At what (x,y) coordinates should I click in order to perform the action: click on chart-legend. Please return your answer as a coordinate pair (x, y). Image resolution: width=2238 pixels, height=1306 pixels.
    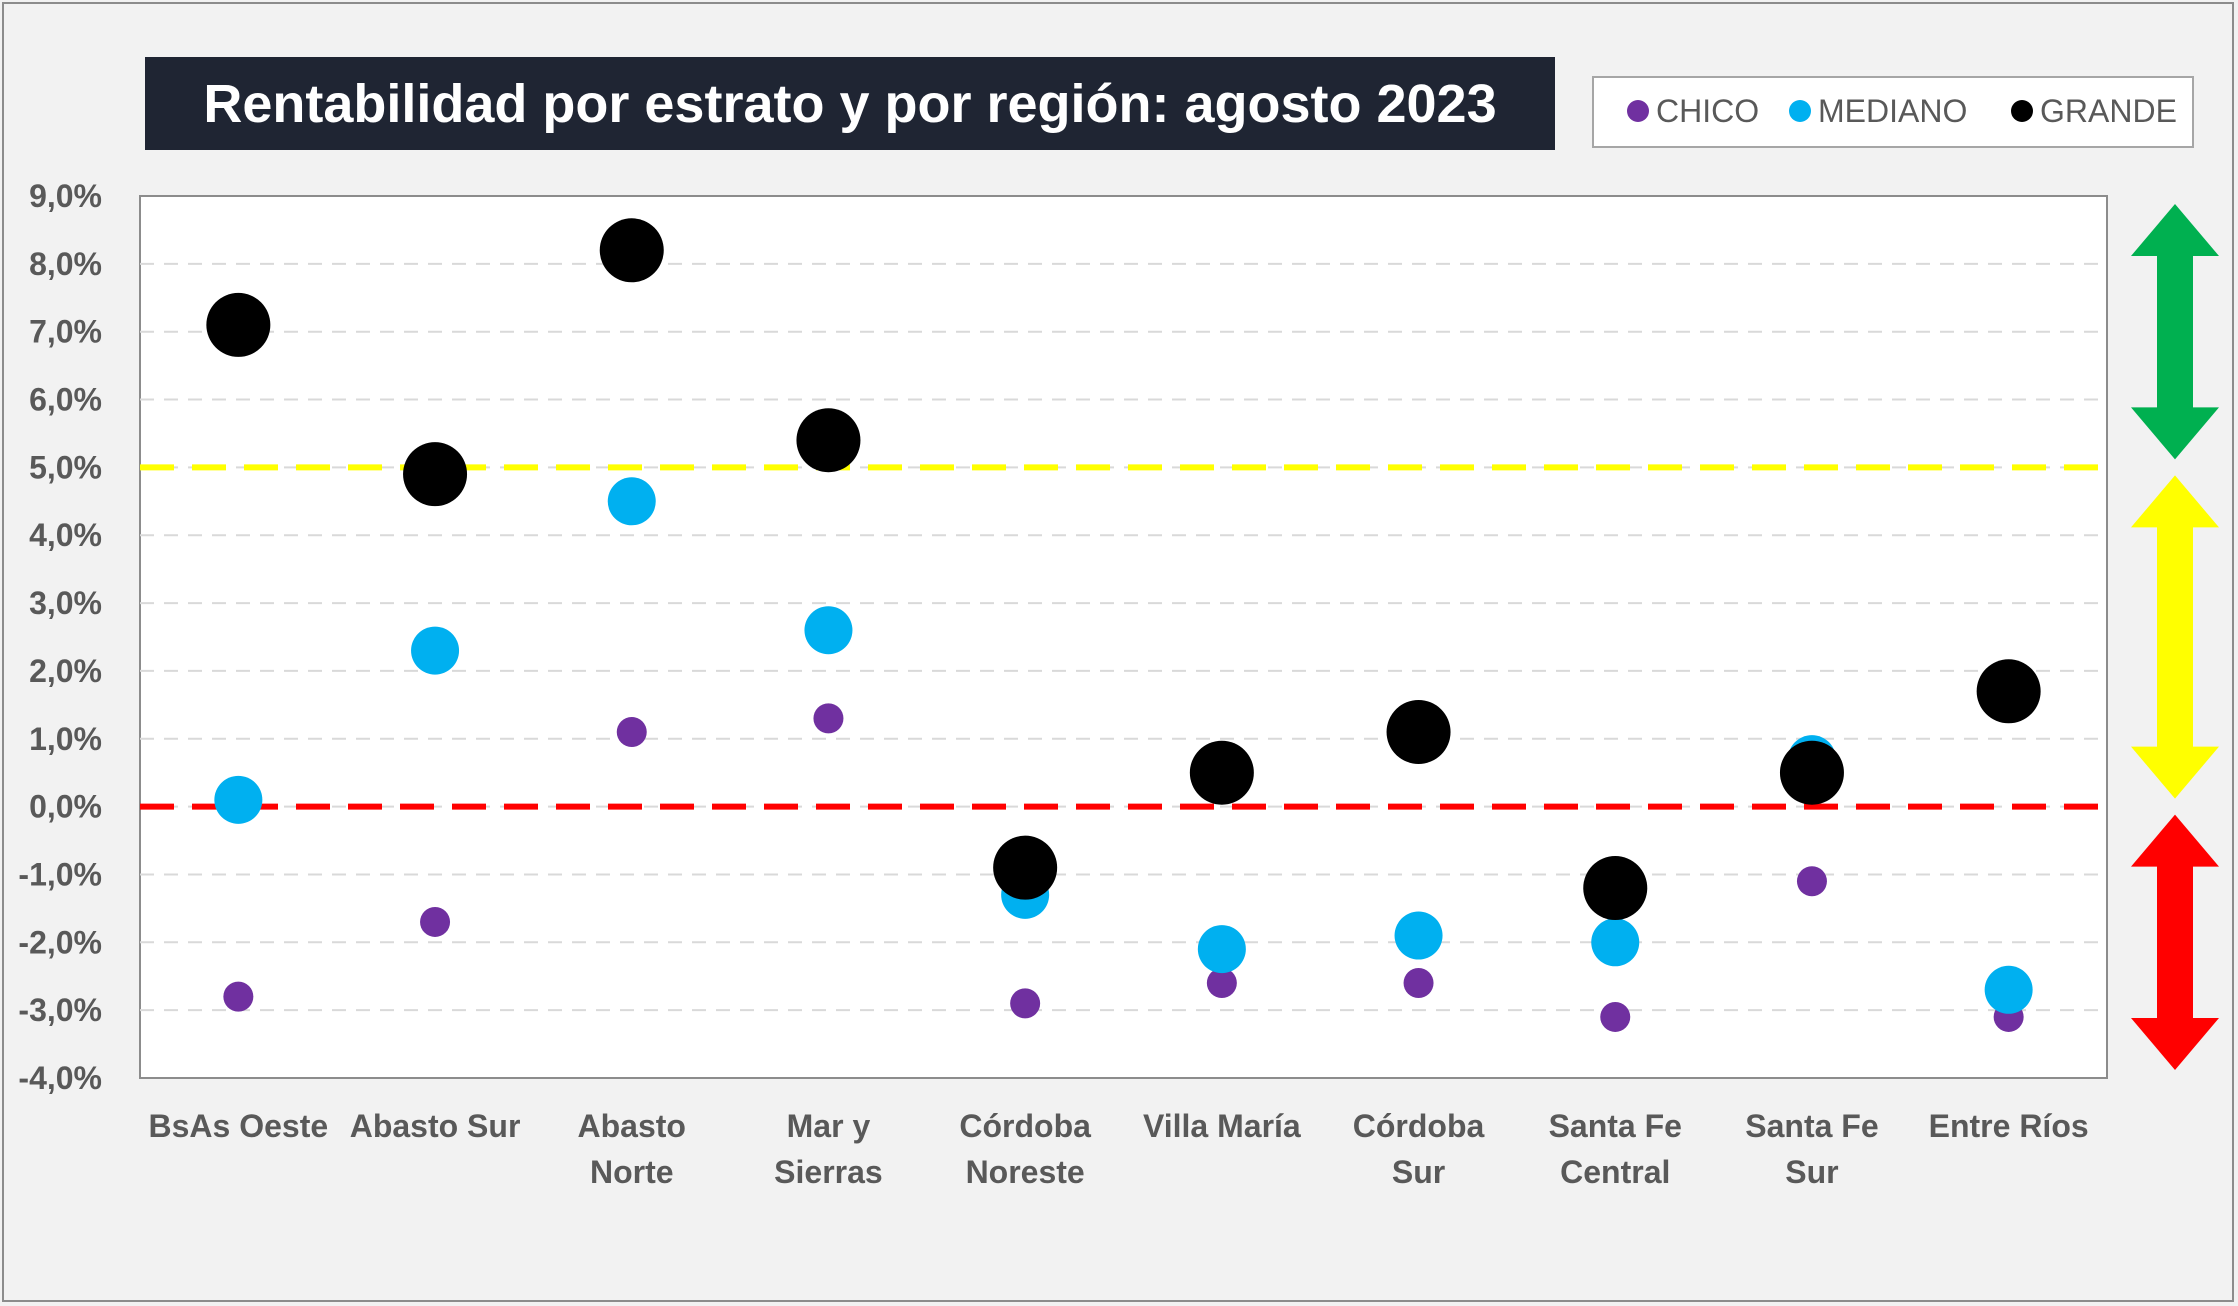
    Looking at the image, I should click on (1893, 112).